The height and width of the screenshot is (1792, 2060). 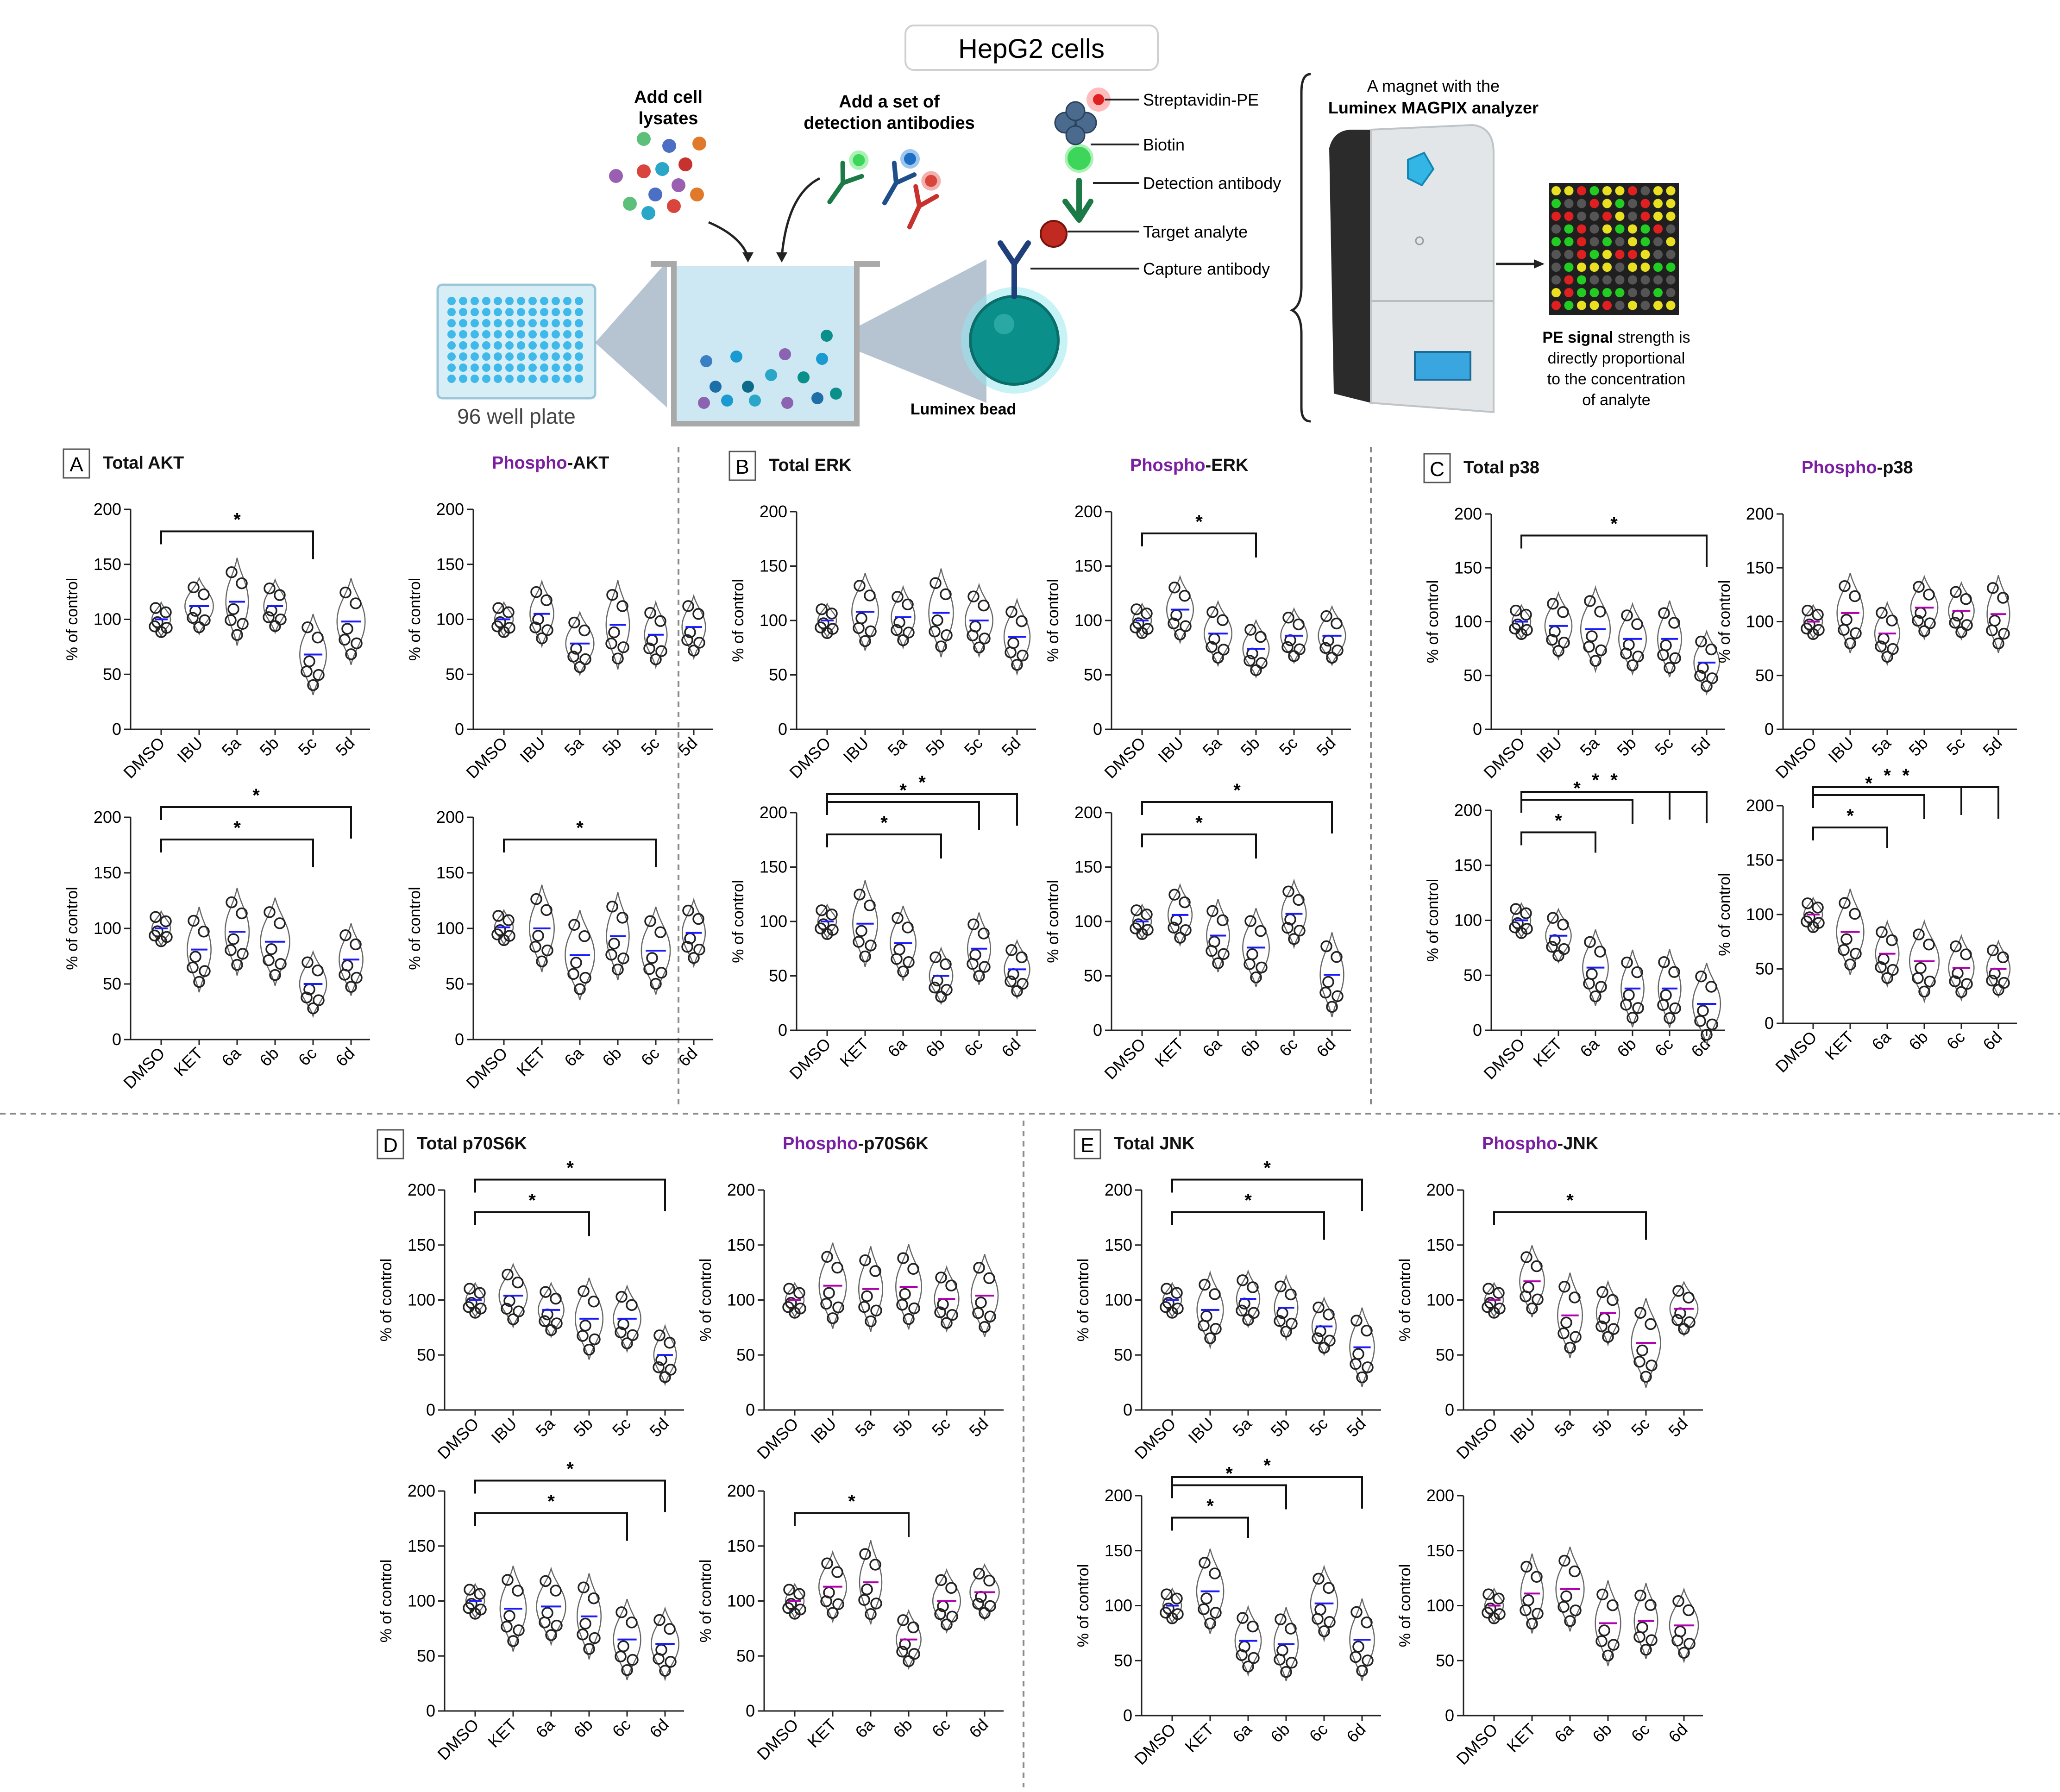 What do you see at coordinates (1087, 1144) in the screenshot?
I see `panel-letter-box` at bounding box center [1087, 1144].